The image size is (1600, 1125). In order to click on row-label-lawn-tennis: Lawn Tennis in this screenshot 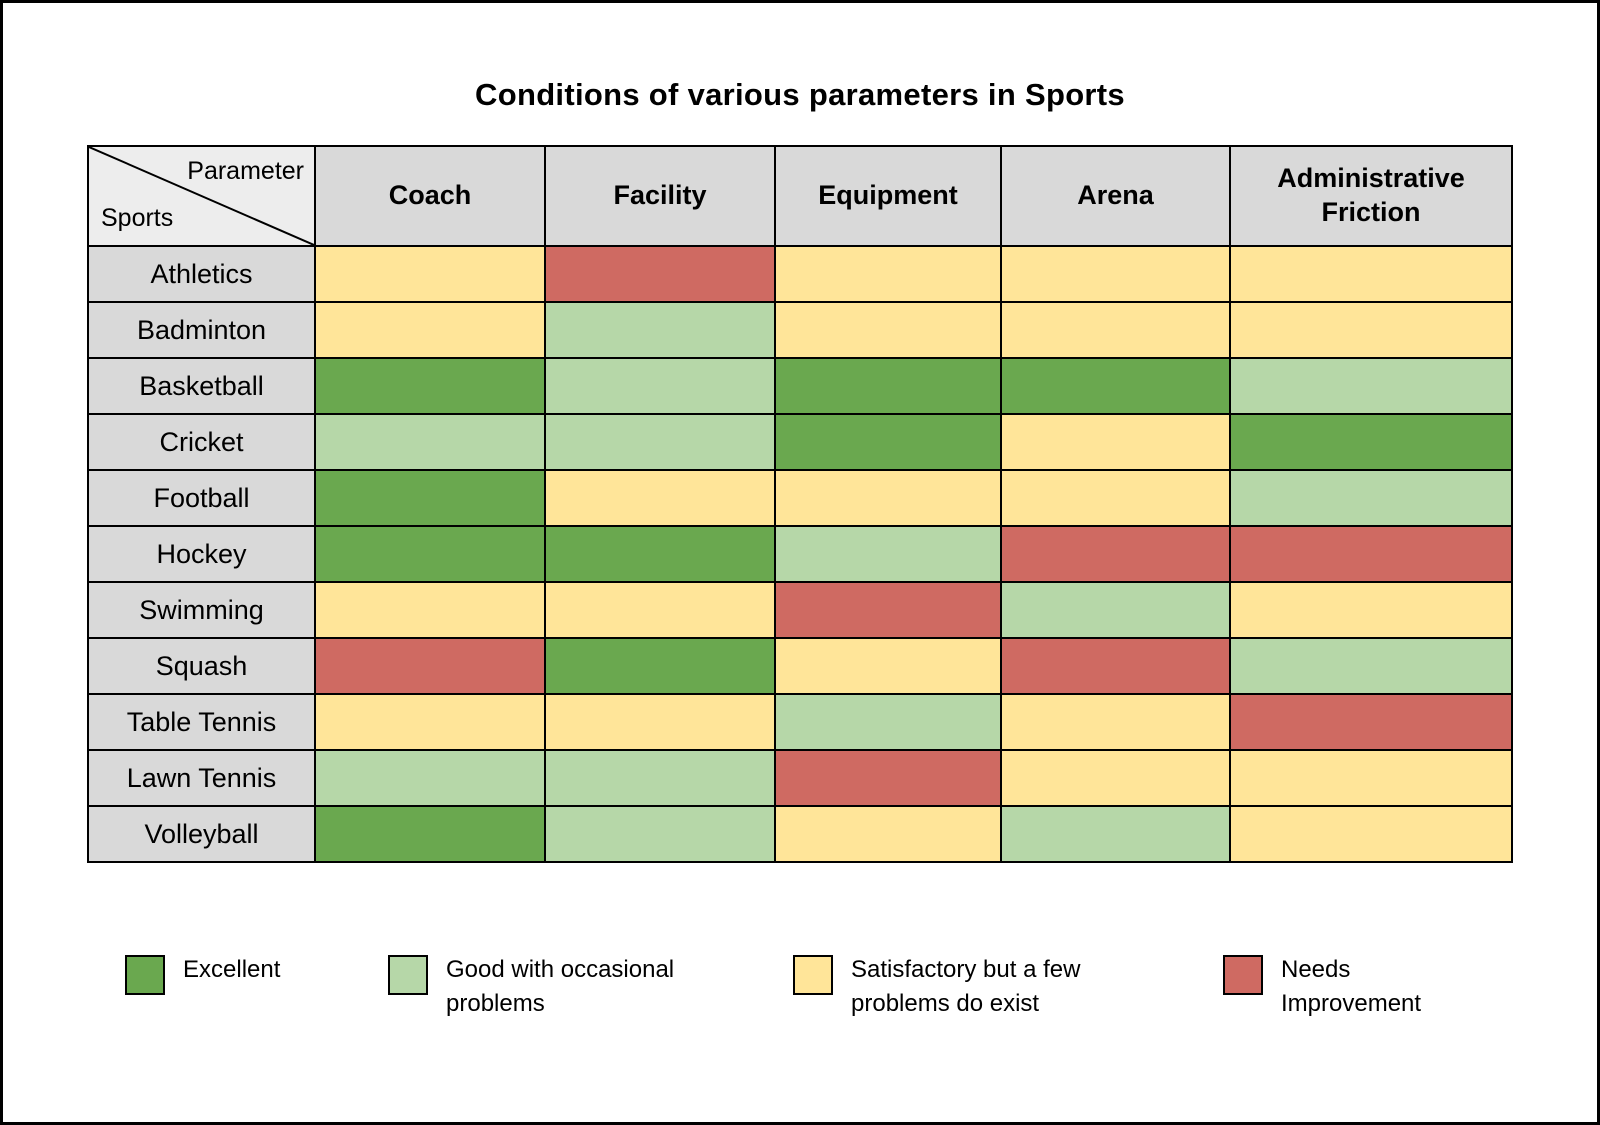, I will do `click(201, 778)`.